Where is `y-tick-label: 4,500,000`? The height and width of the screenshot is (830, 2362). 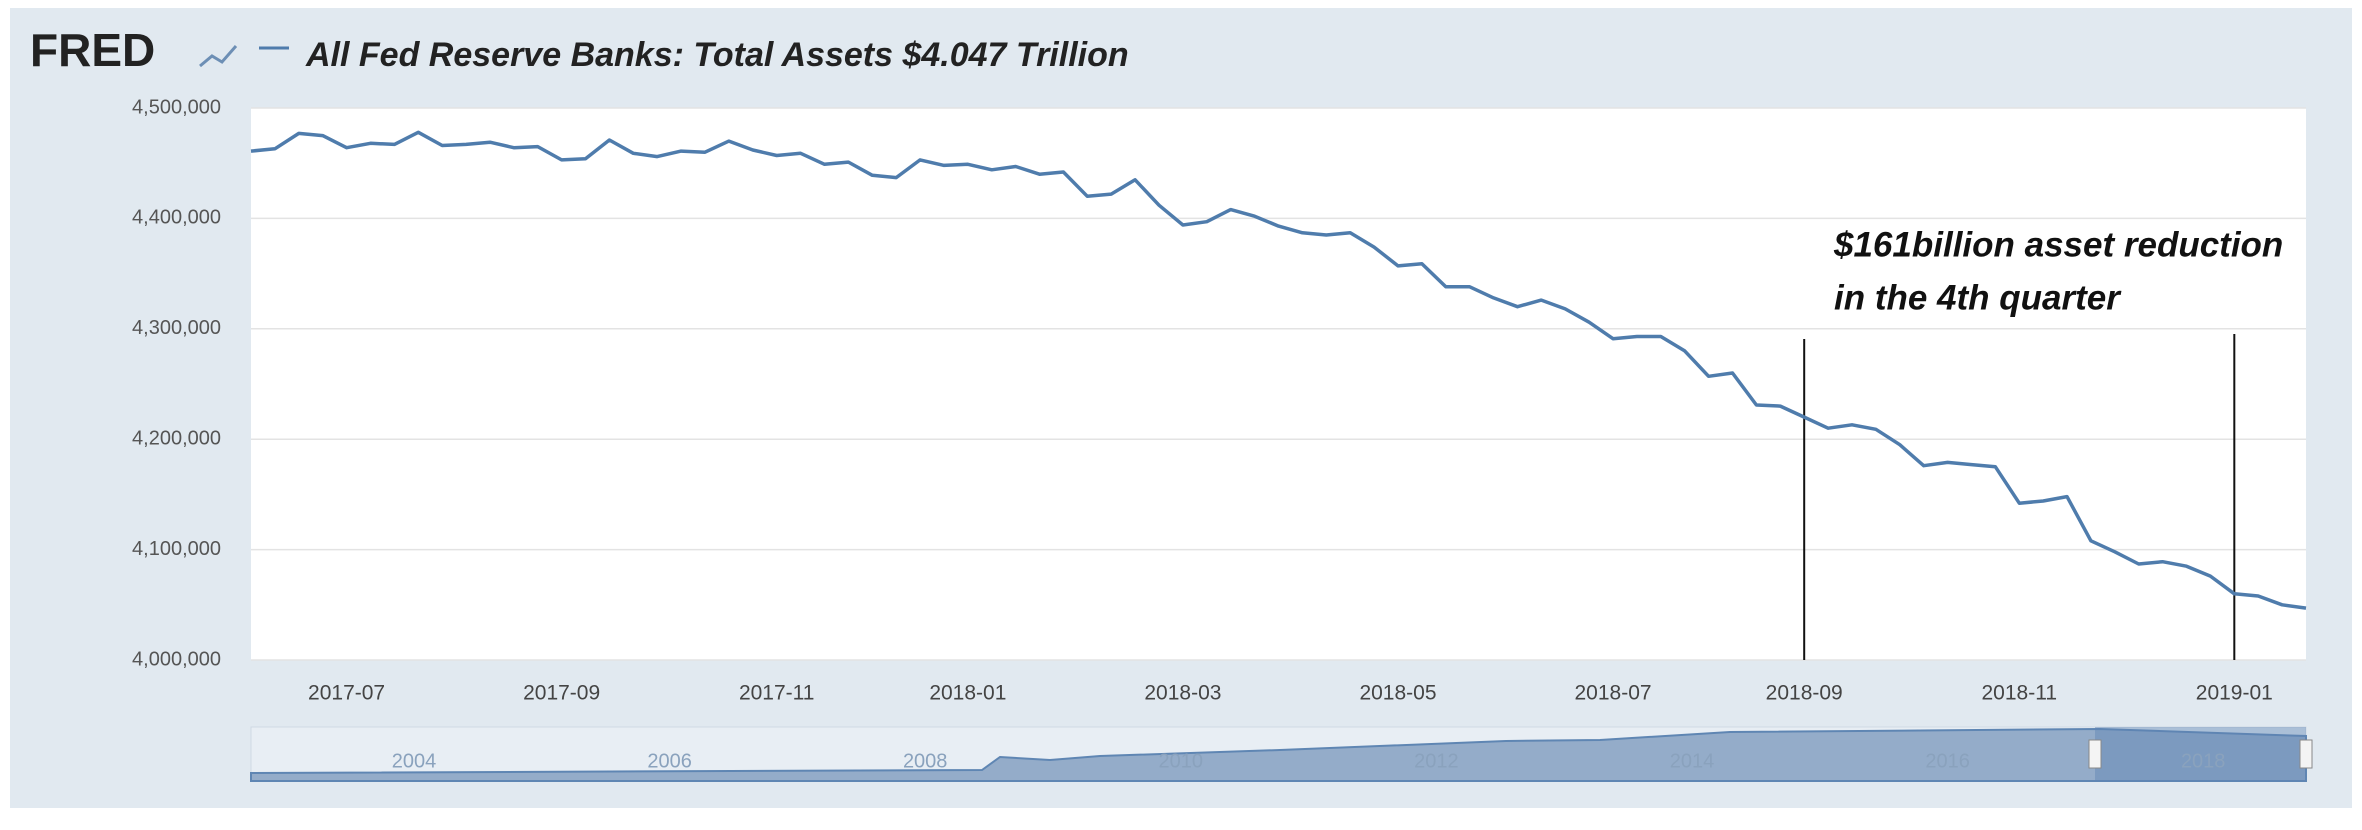
y-tick-label: 4,500,000 is located at coordinates (176, 107).